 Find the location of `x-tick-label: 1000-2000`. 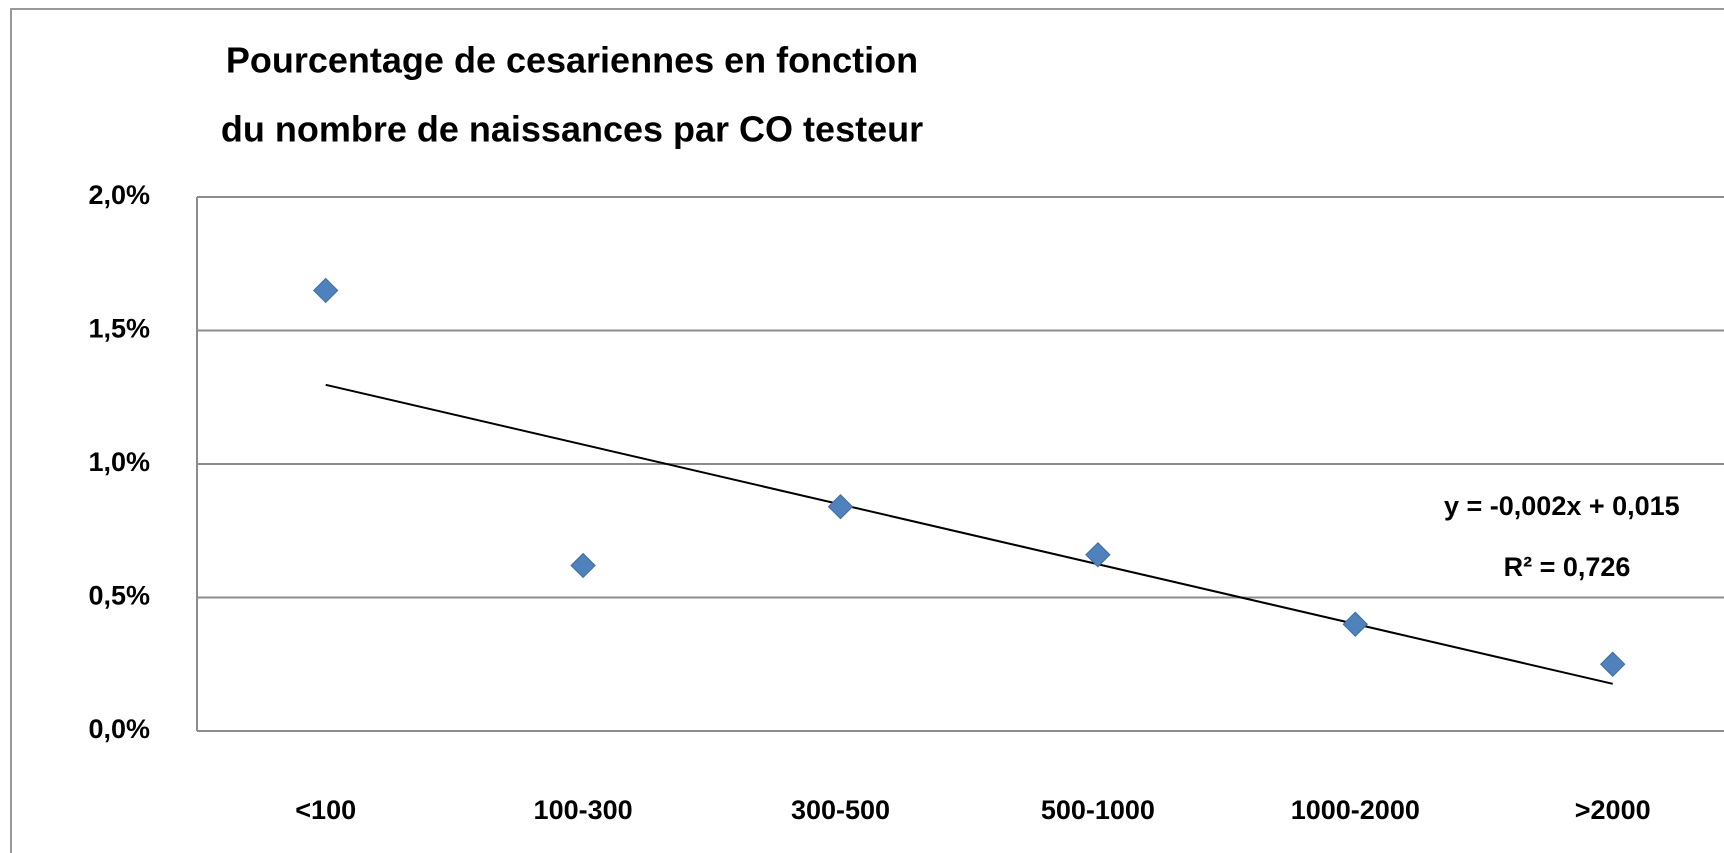

x-tick-label: 1000-2000 is located at coordinates (1355, 810).